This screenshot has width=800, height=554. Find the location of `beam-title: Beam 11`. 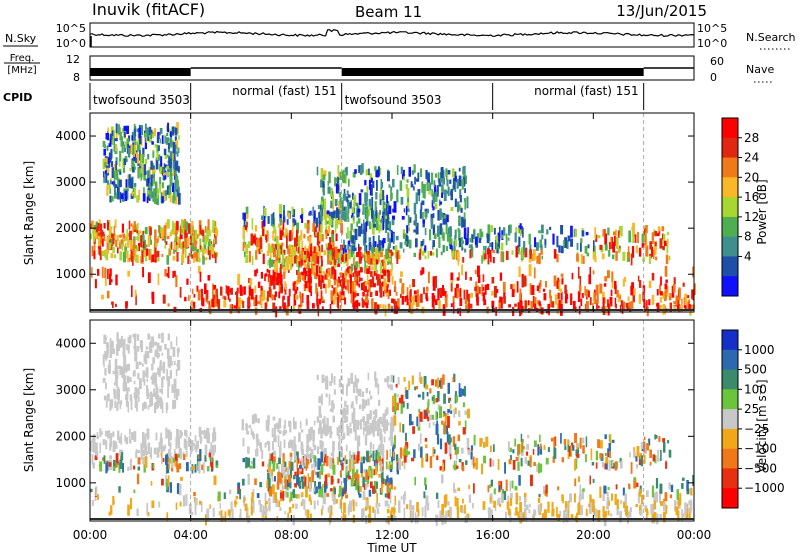

beam-title: Beam 11 is located at coordinates (388, 12).